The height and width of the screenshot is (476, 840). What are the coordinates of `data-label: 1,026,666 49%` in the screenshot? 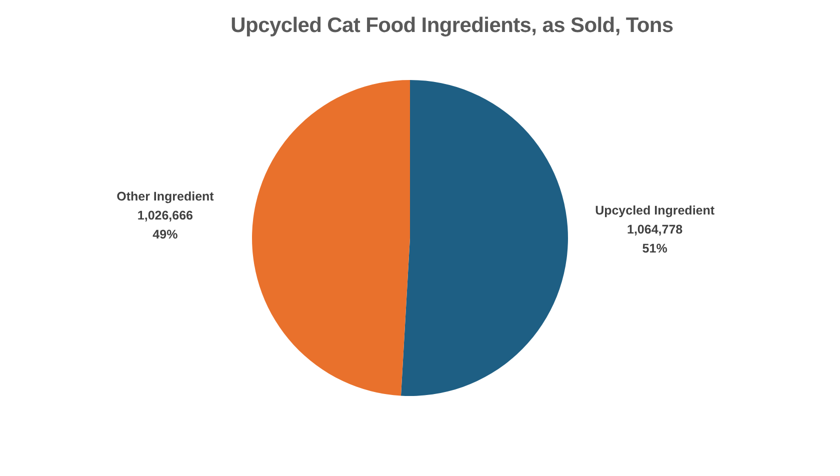 It's located at (165, 225).